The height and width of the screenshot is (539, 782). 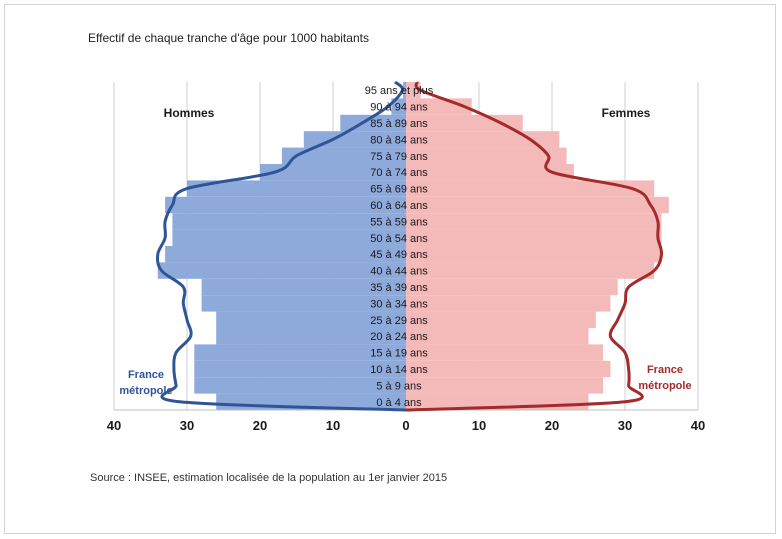 I want to click on category-label-85-a-89-ans: 85 à 89 ans, so click(x=399, y=124).